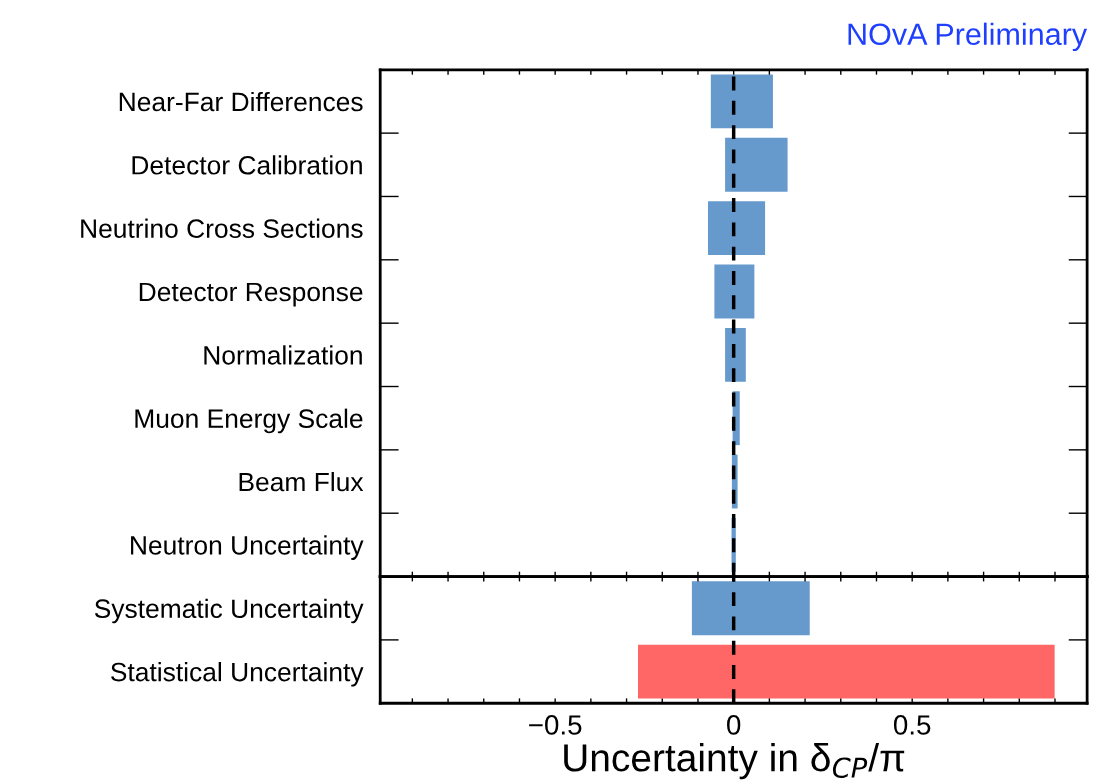 This screenshot has height=784, width=1115. I want to click on chart-title: NOvA Preliminary, so click(968, 37).